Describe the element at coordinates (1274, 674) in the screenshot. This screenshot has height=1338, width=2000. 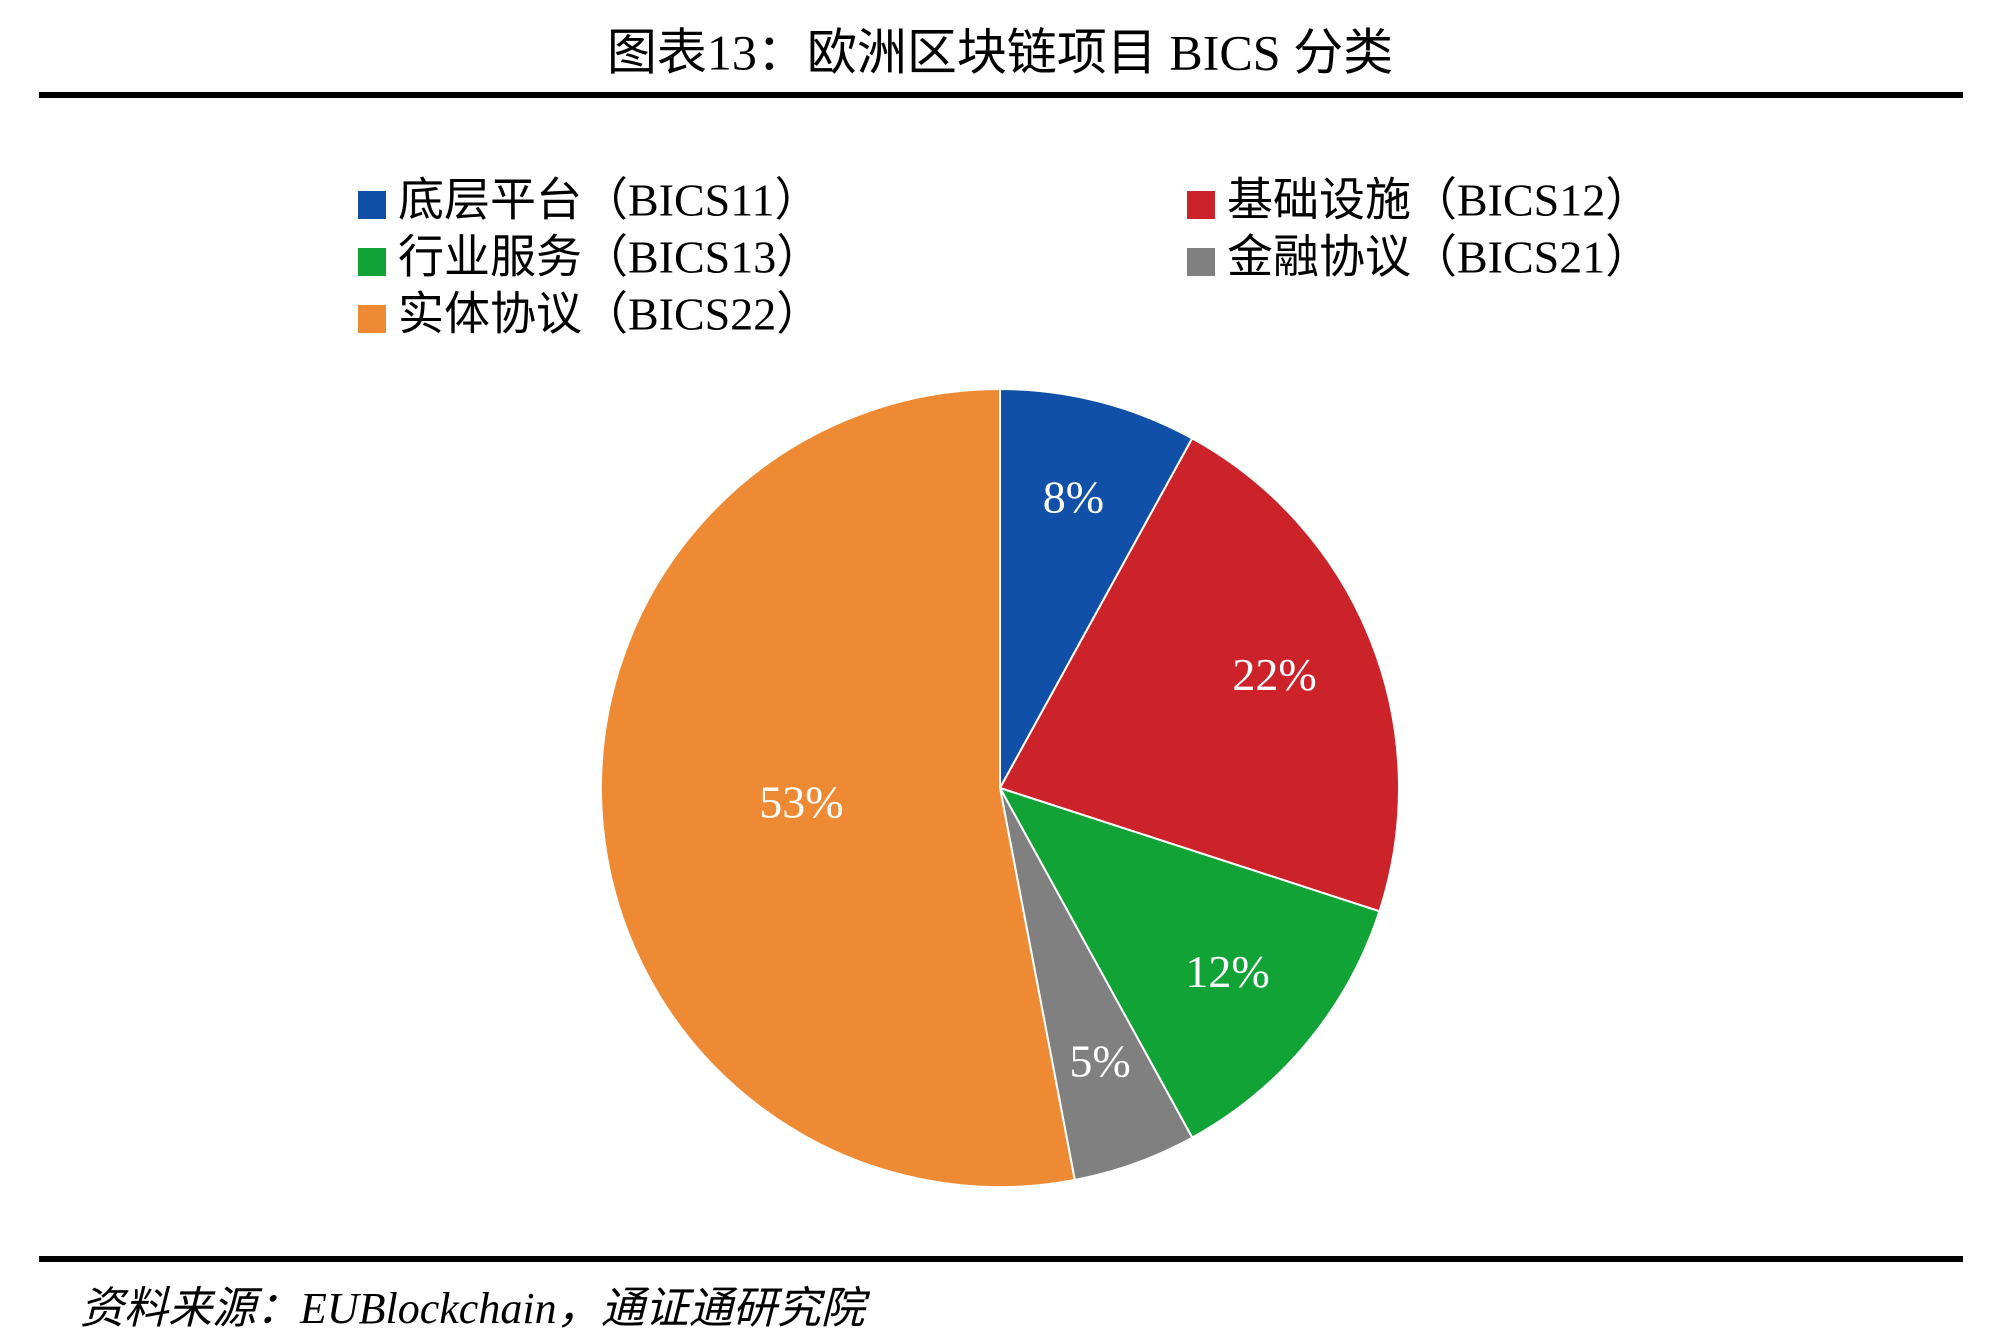
I see `data-label: 22%` at that location.